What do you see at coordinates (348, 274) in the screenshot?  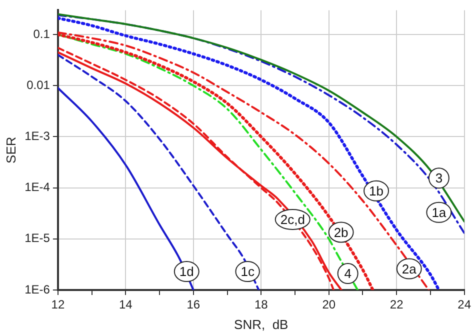 I see `annotation: 4` at bounding box center [348, 274].